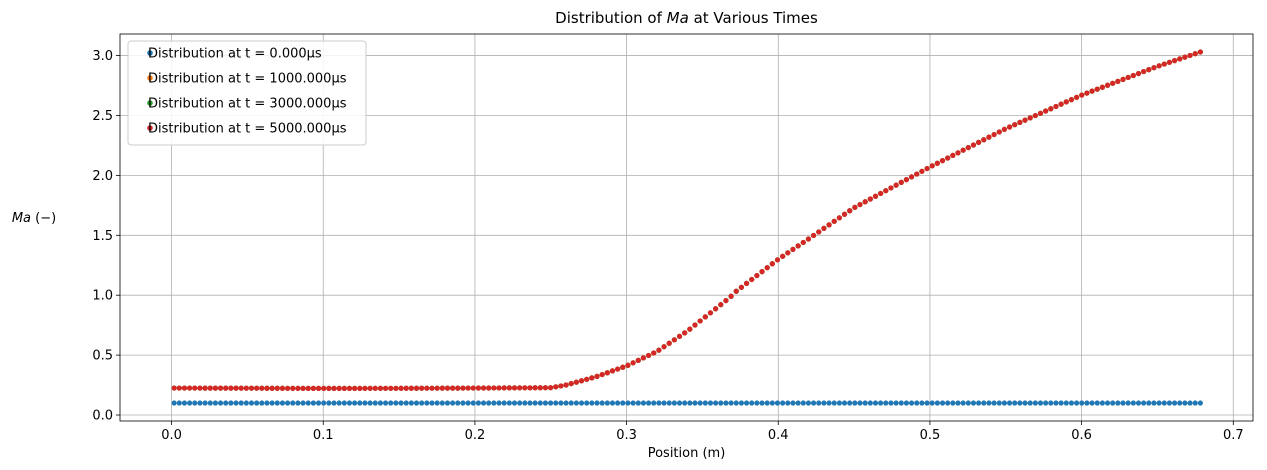  What do you see at coordinates (150, 103) in the screenshot?
I see `legend-marker` at bounding box center [150, 103].